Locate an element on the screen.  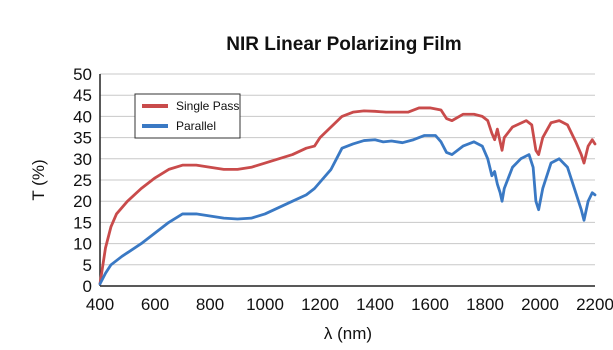
y-tick-label: 10 is located at coordinates (82, 244).